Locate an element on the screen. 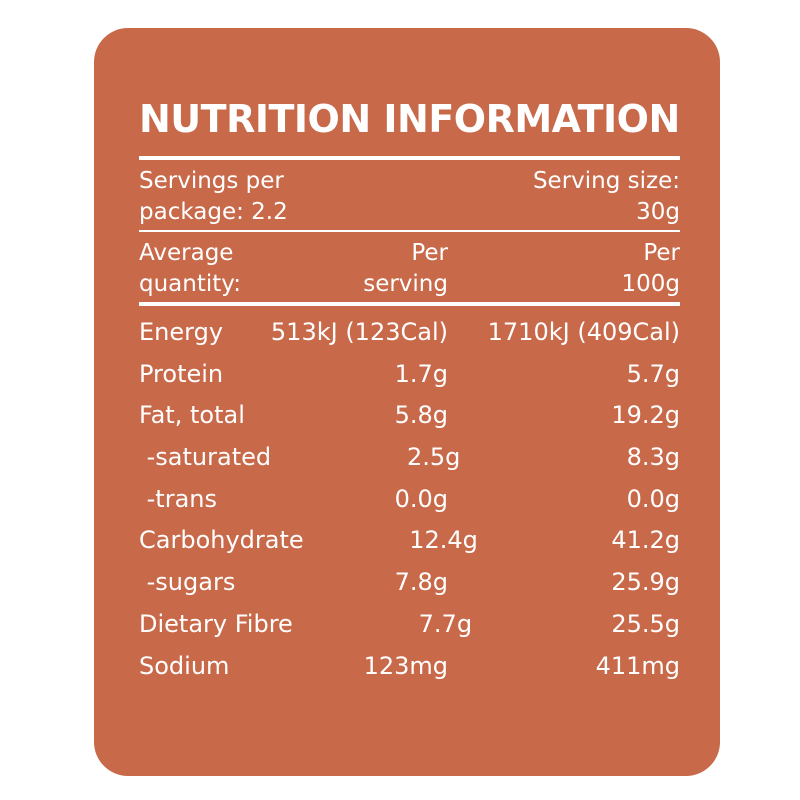  nutrient-name: Energy is located at coordinates (181, 332).